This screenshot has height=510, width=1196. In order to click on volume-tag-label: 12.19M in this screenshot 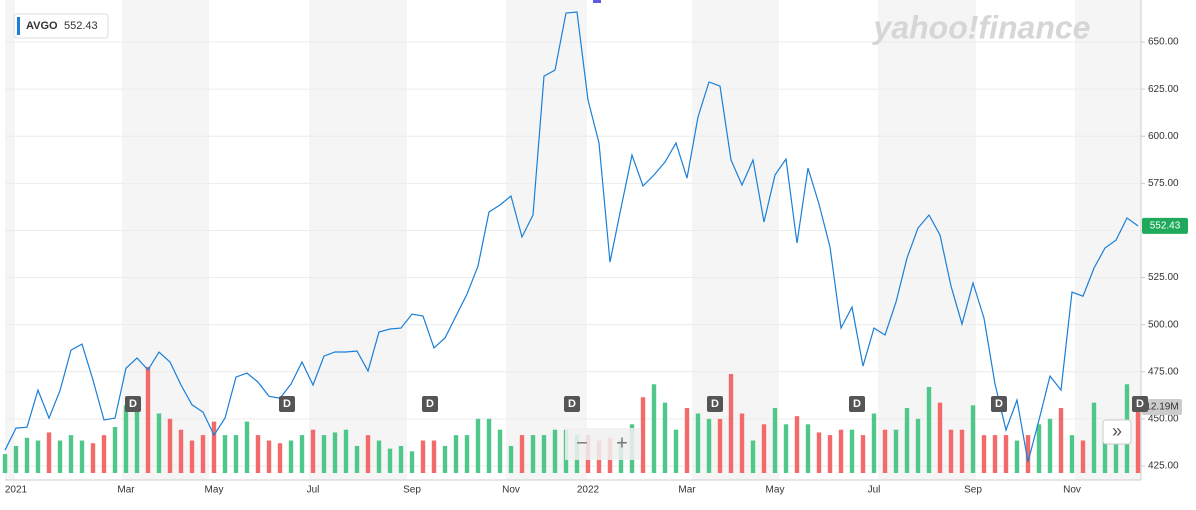, I will do `click(1161, 407)`.